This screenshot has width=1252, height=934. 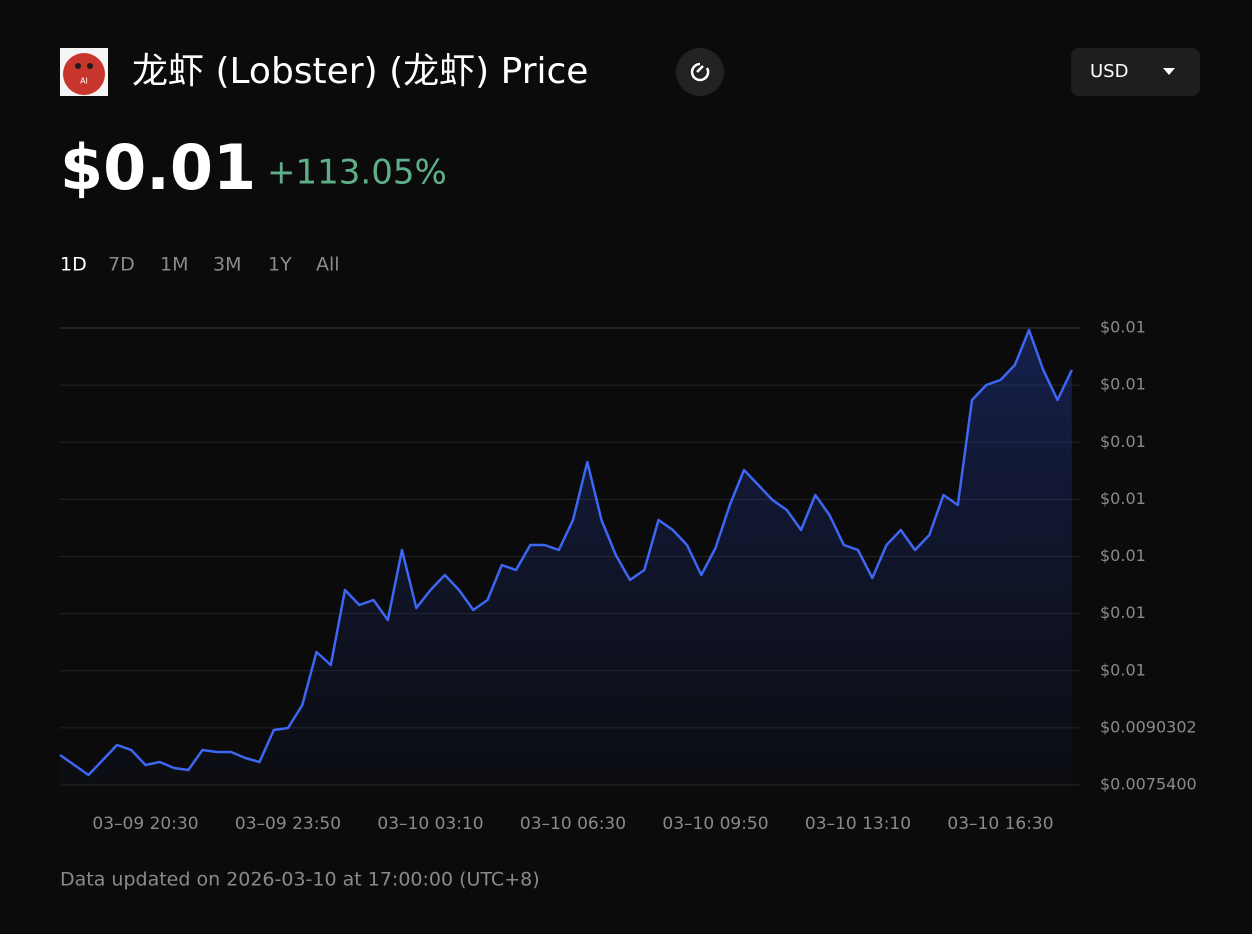 I want to click on title: 龙虾 (Lobster) (龙虾) Price, so click(x=360, y=71).